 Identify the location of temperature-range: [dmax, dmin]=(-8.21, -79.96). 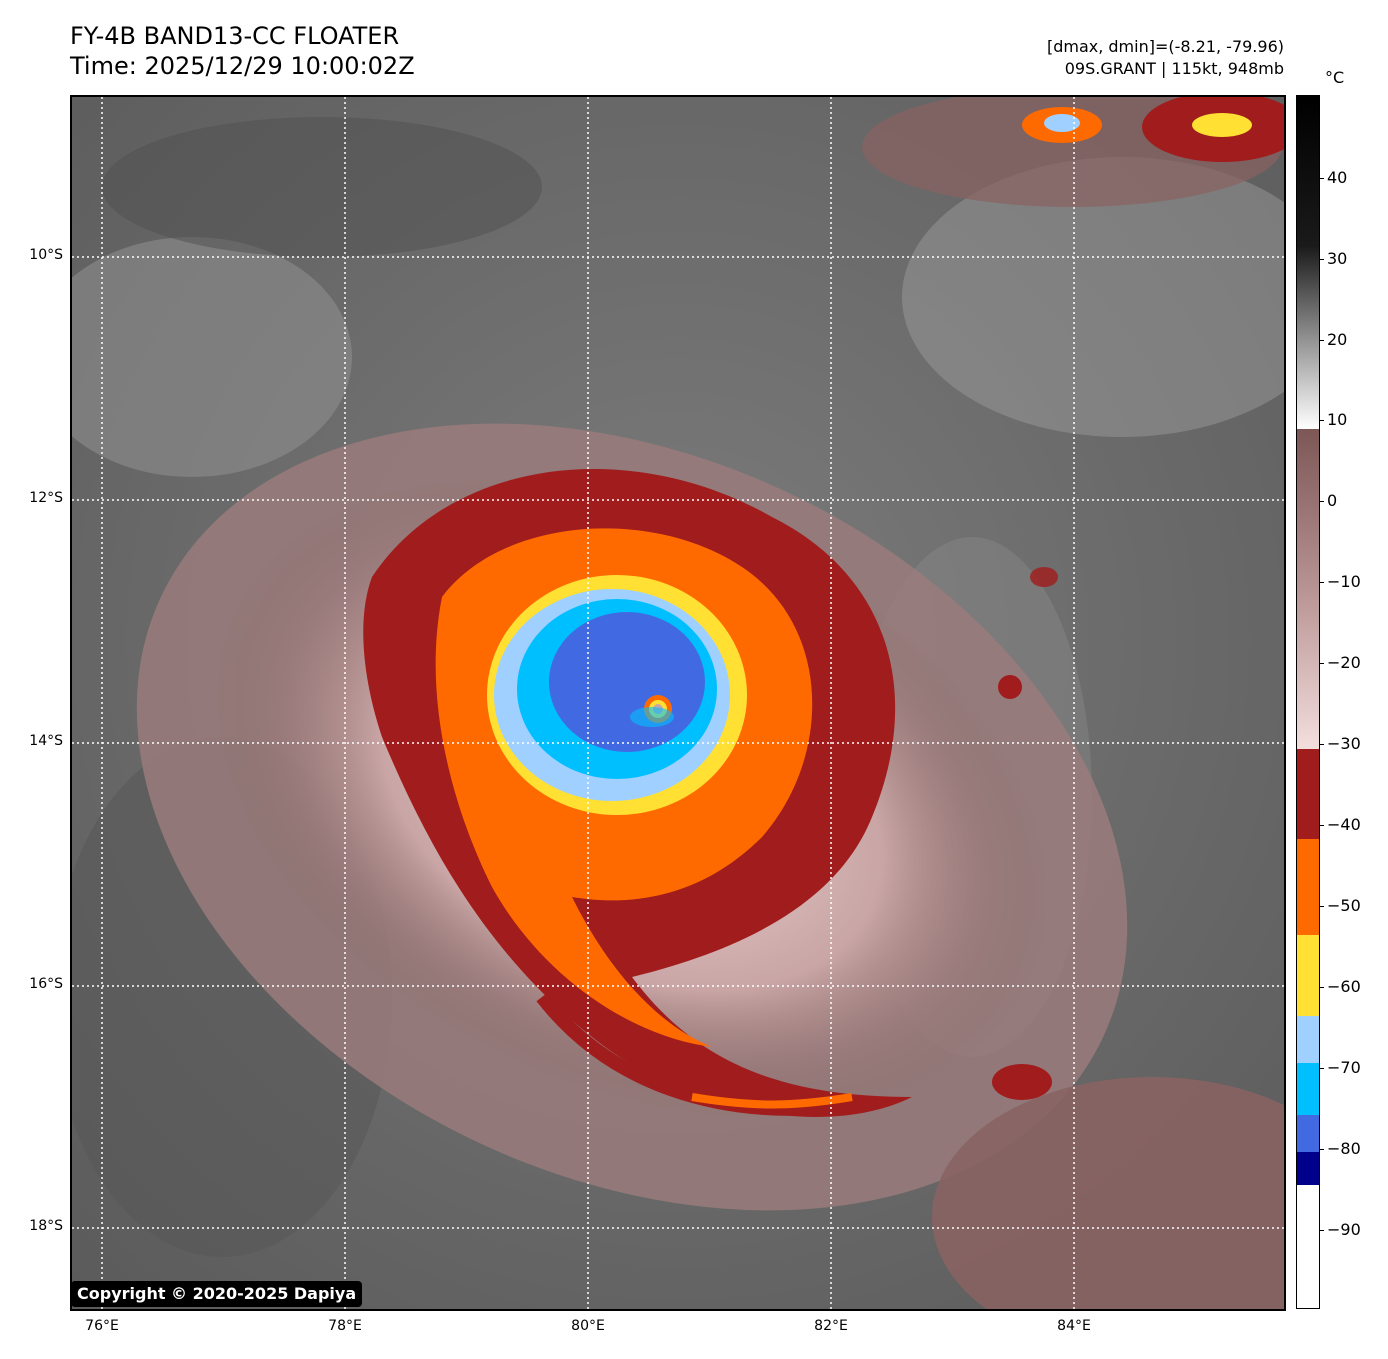
(1165, 46).